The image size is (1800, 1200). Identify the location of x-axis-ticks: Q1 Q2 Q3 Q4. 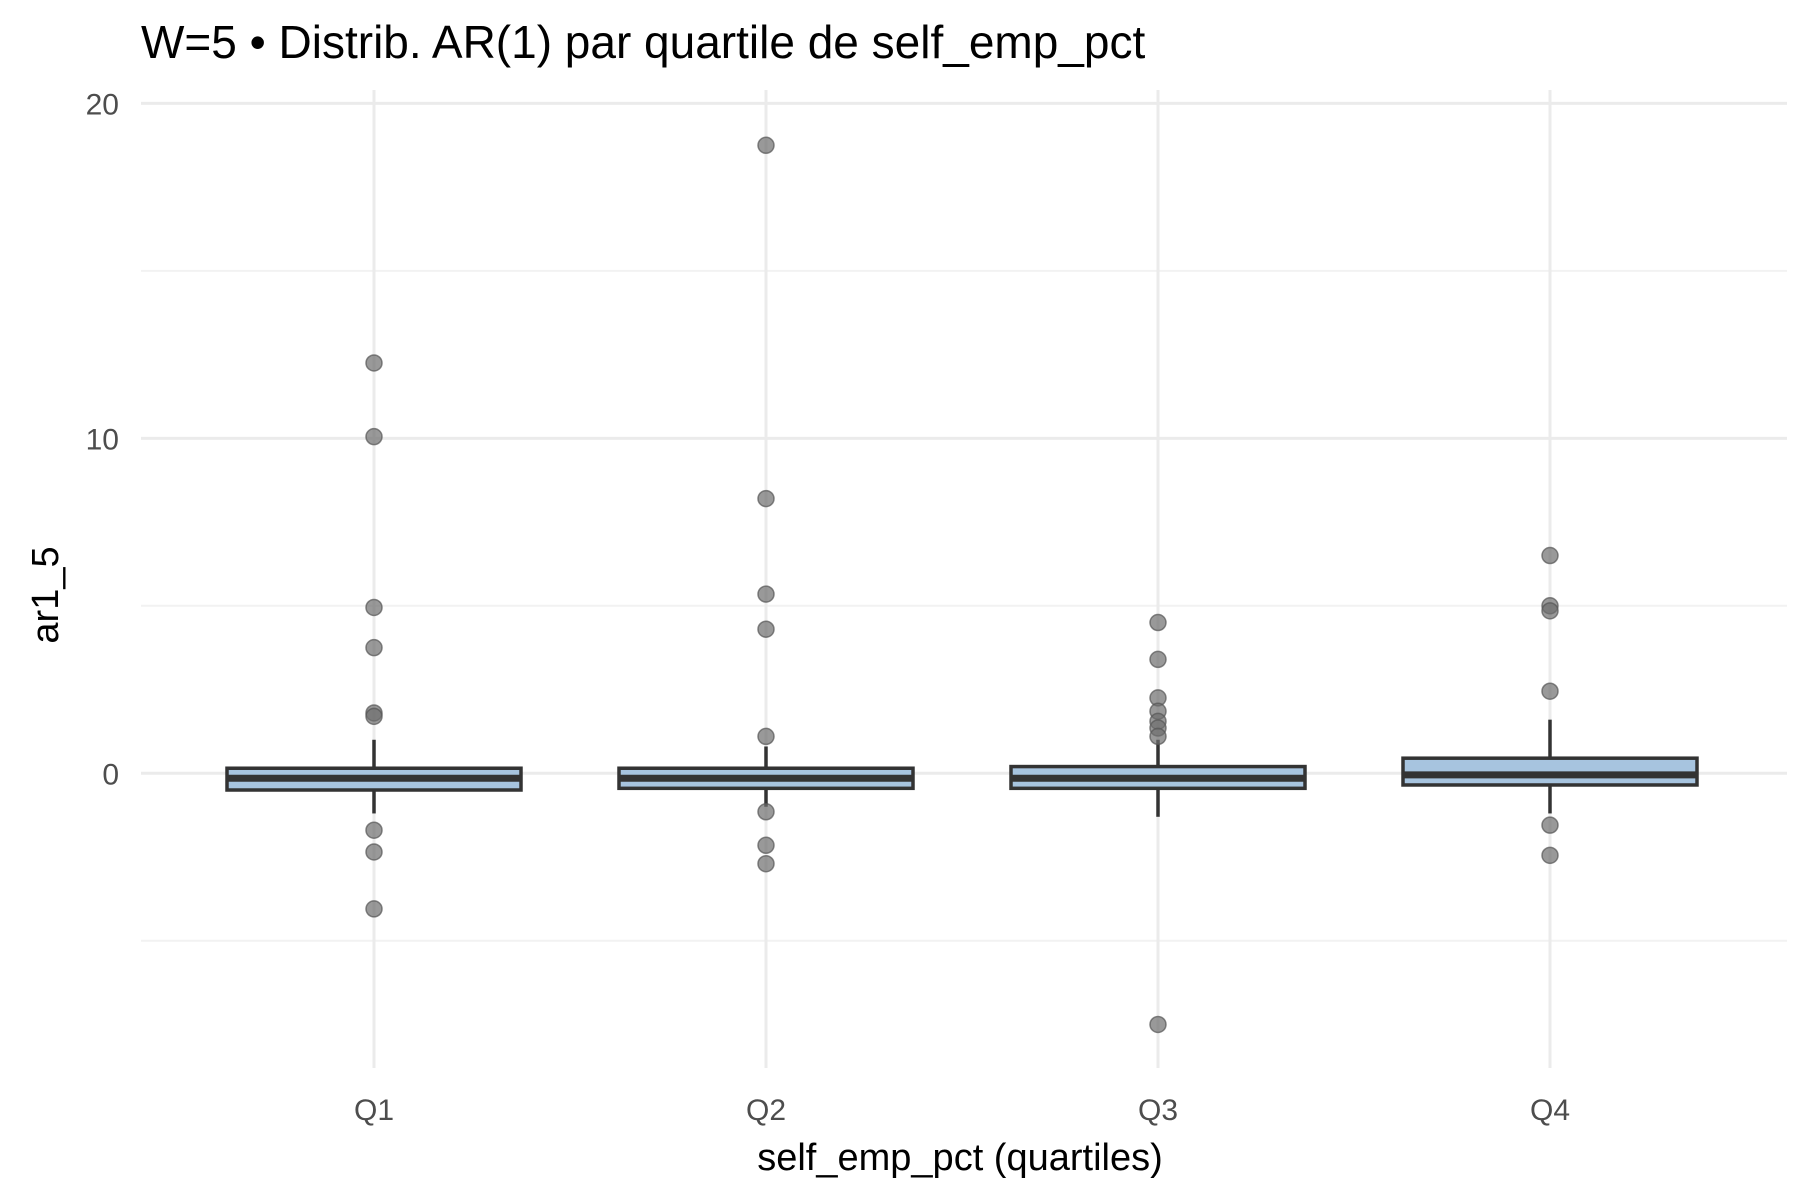
(962, 1110).